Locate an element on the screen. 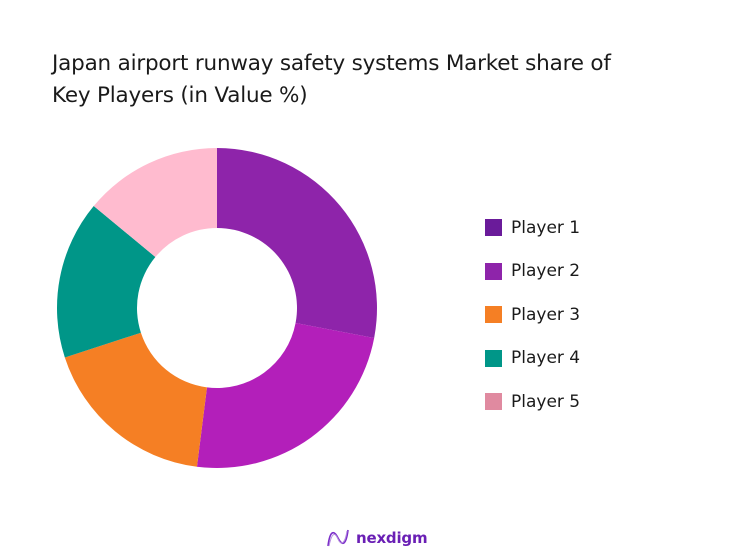 This screenshot has width=746, height=556. legend-item-player-3: Player 3 is located at coordinates (532, 315).